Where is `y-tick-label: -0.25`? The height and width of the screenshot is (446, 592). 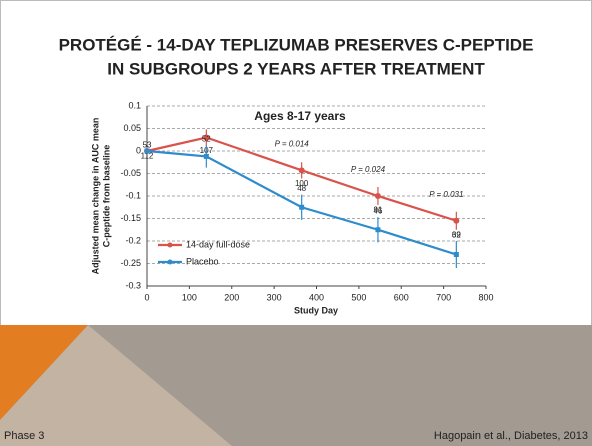 y-tick-label: -0.25 is located at coordinates (130, 263).